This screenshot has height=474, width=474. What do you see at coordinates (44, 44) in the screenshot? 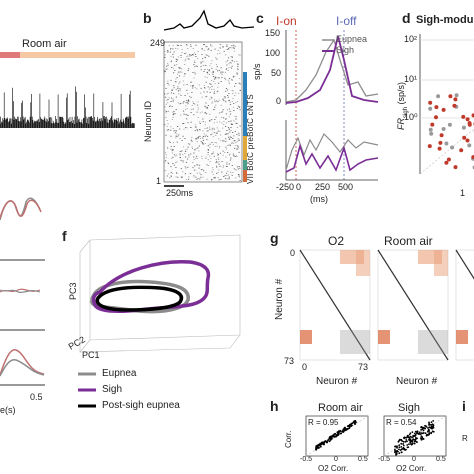
I see `panel-a-room-air-label: Room air` at bounding box center [44, 44].